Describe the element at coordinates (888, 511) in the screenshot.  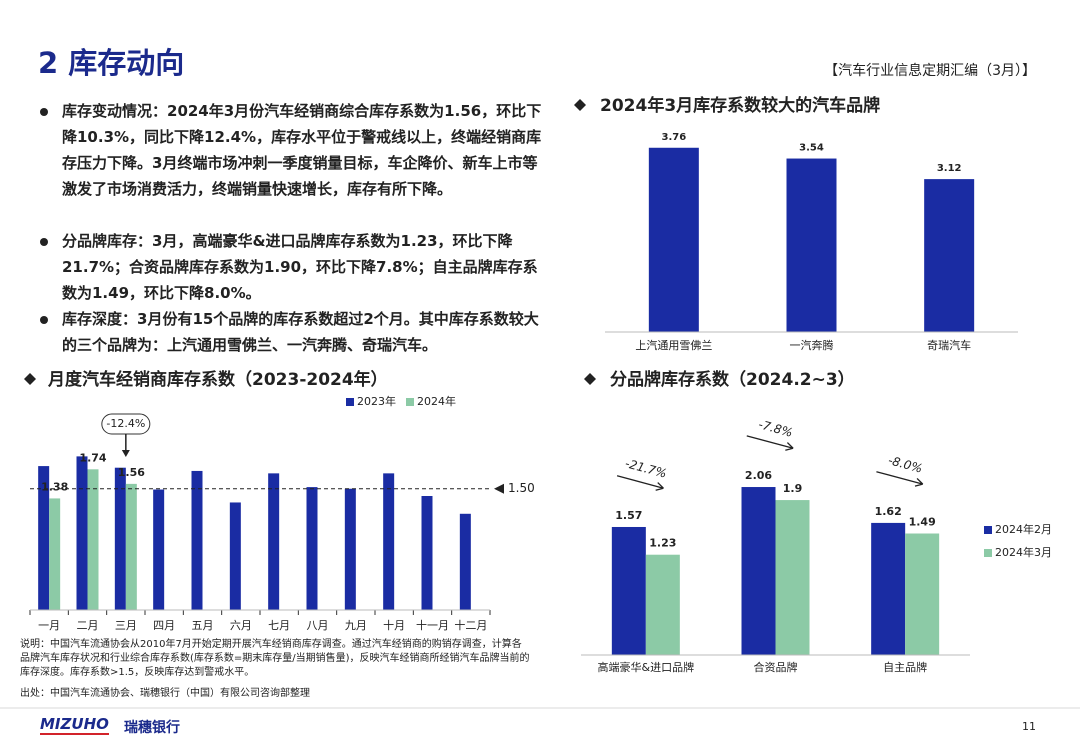
I see `data-label: 1.62` at that location.